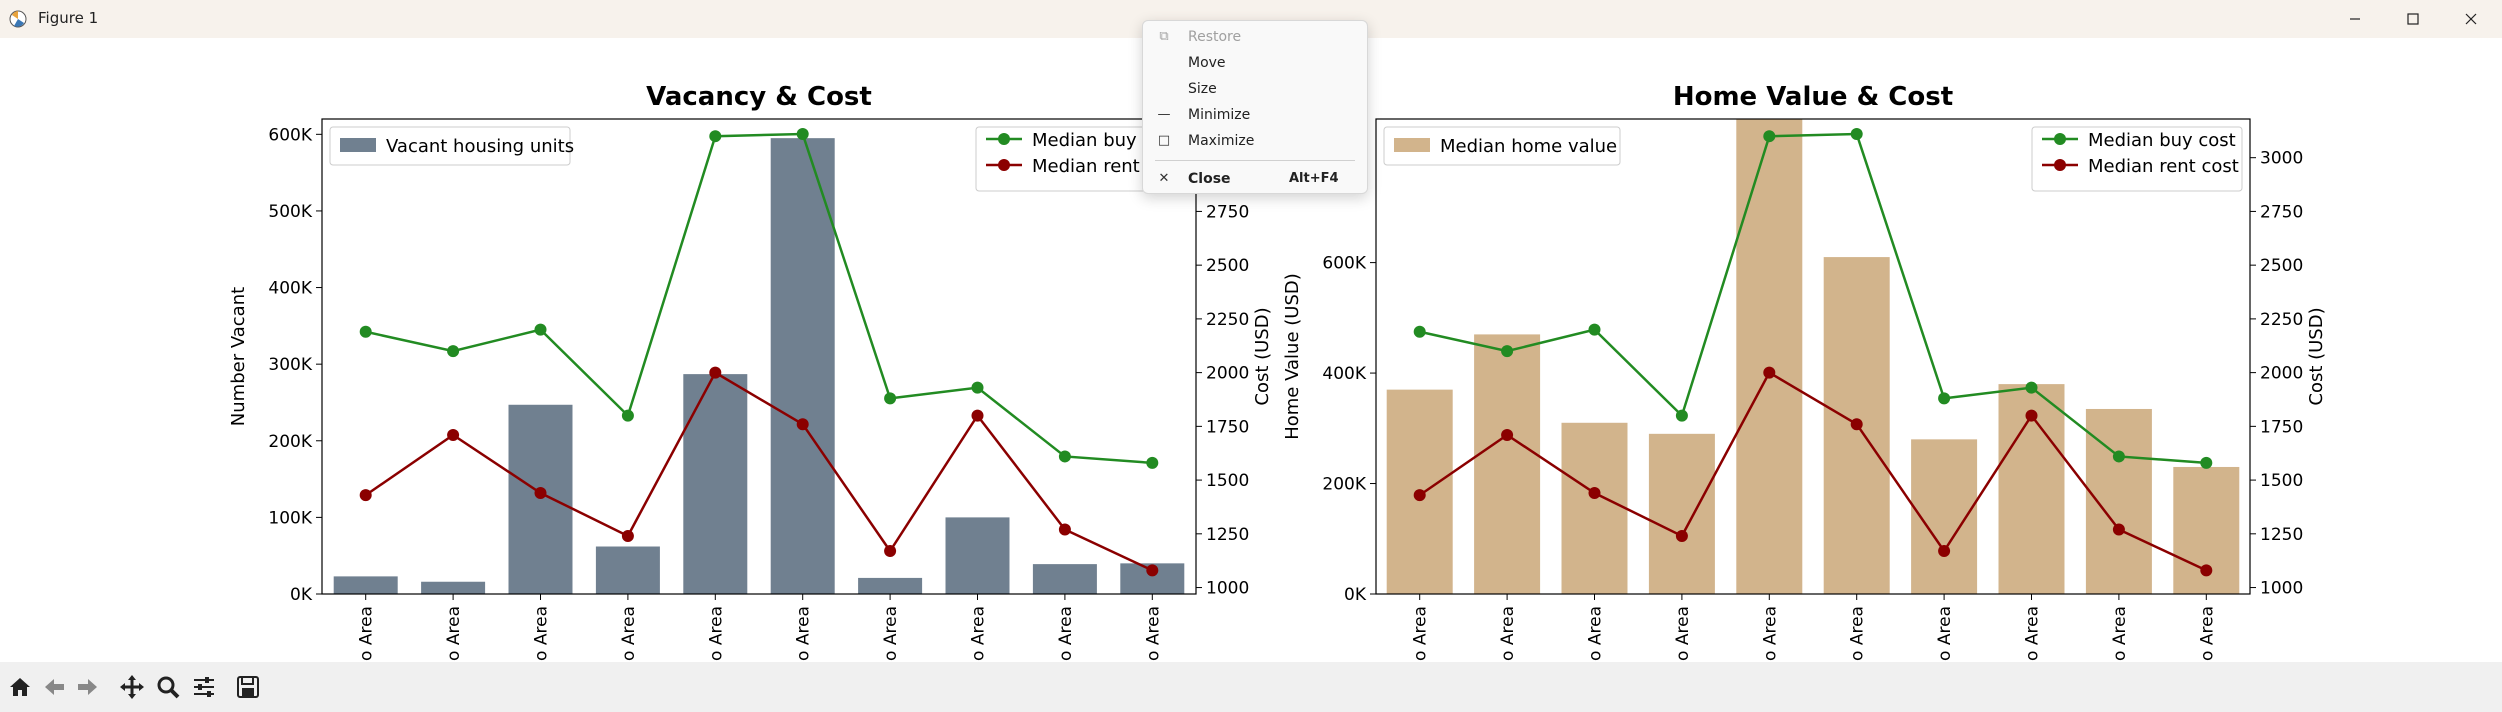 This screenshot has width=2502, height=712. Describe the element at coordinates (1255, 64) in the screenshot. I see `menu-item-move: Move` at that location.